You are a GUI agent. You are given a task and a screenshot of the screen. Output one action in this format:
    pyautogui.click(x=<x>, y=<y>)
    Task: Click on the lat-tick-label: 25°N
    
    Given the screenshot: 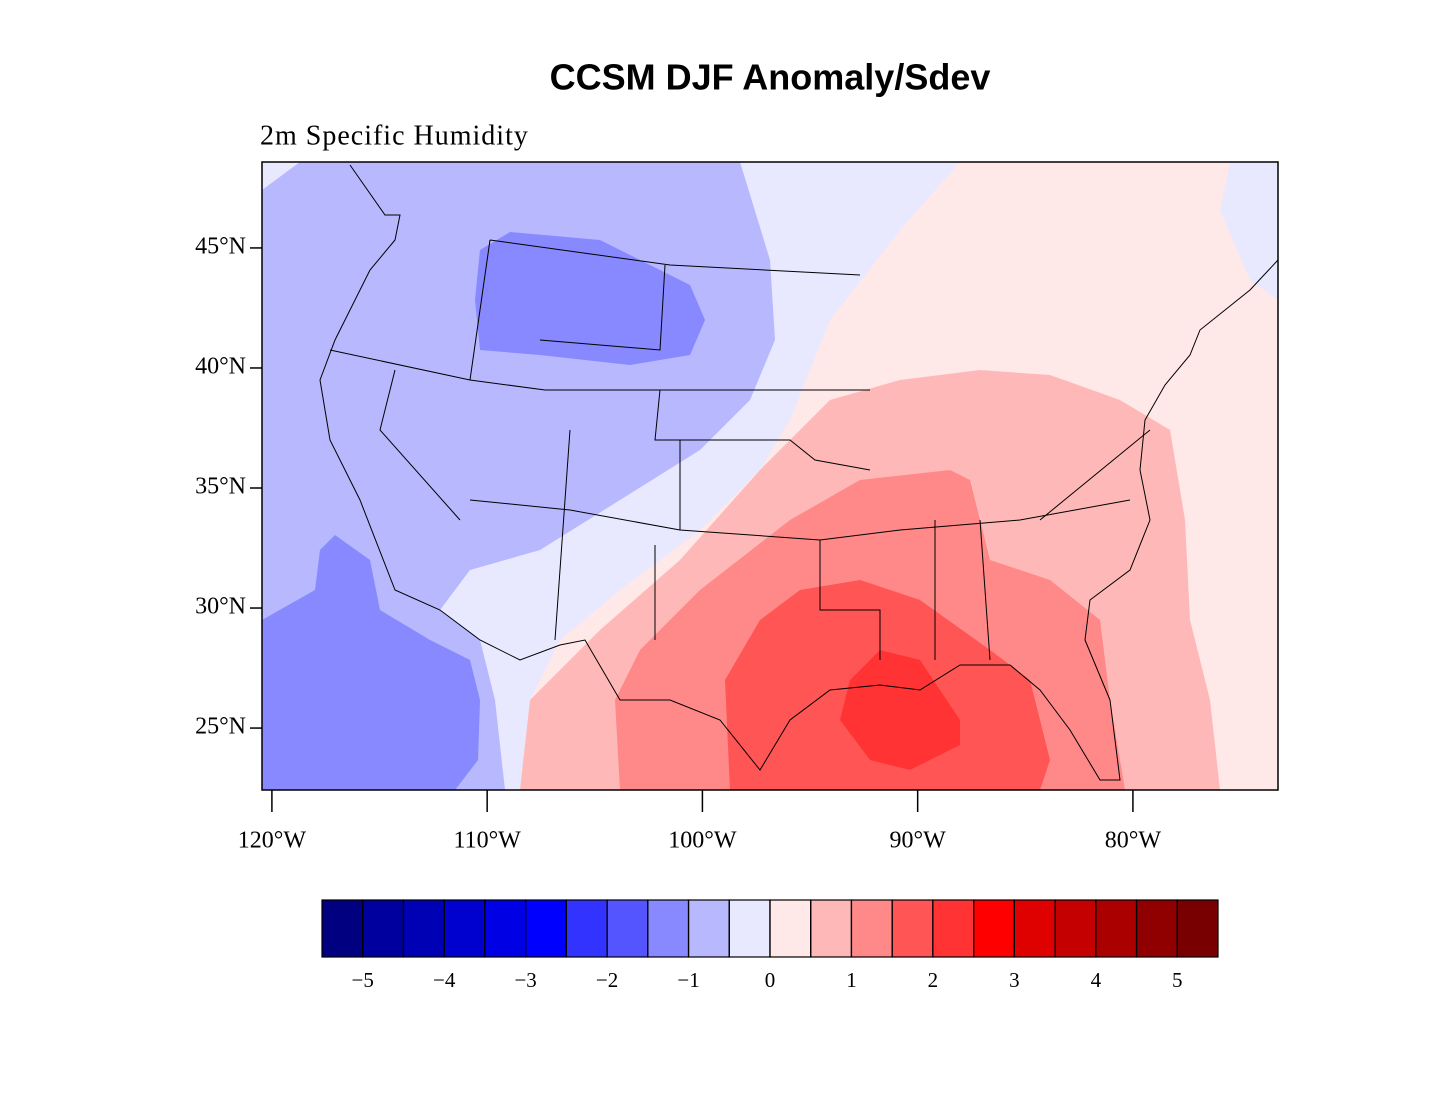 What is the action you would take?
    pyautogui.click(x=220, y=727)
    